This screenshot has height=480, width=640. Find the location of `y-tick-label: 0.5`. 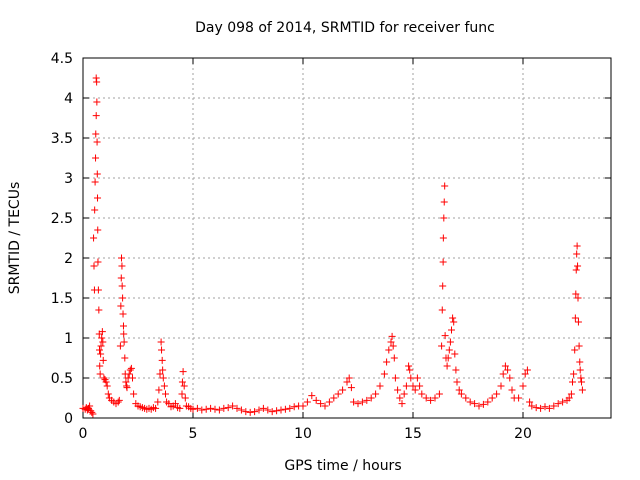

y-tick-label: 0.5 is located at coordinates (62, 379).